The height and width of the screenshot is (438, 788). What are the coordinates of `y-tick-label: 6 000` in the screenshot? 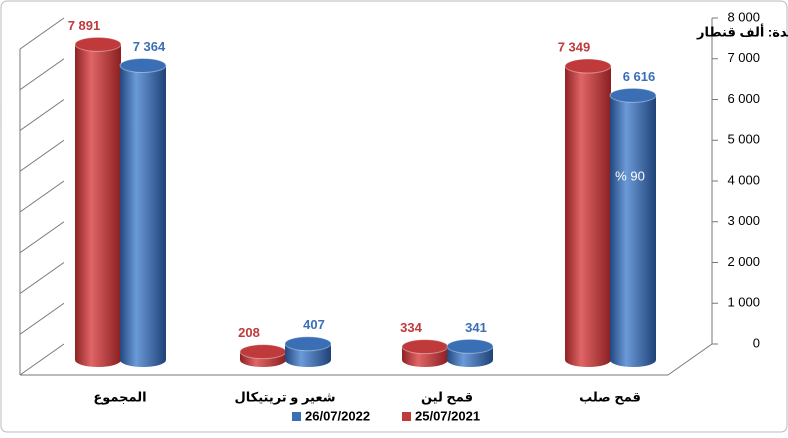 It's located at (743, 98).